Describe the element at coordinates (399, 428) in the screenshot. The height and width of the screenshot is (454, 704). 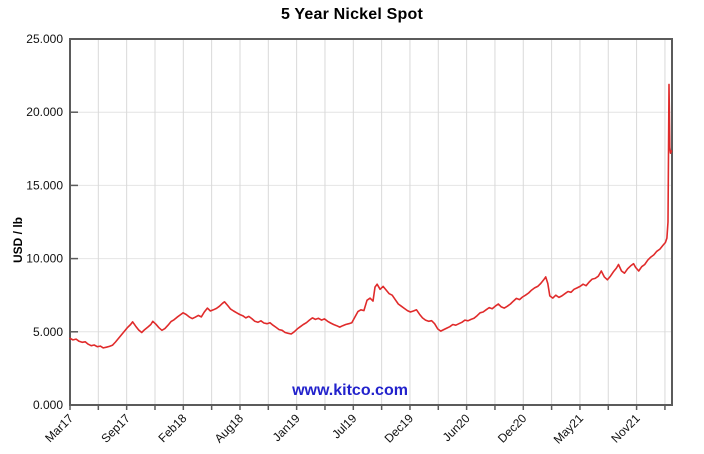
I see `x-tick-label: Dec19` at that location.